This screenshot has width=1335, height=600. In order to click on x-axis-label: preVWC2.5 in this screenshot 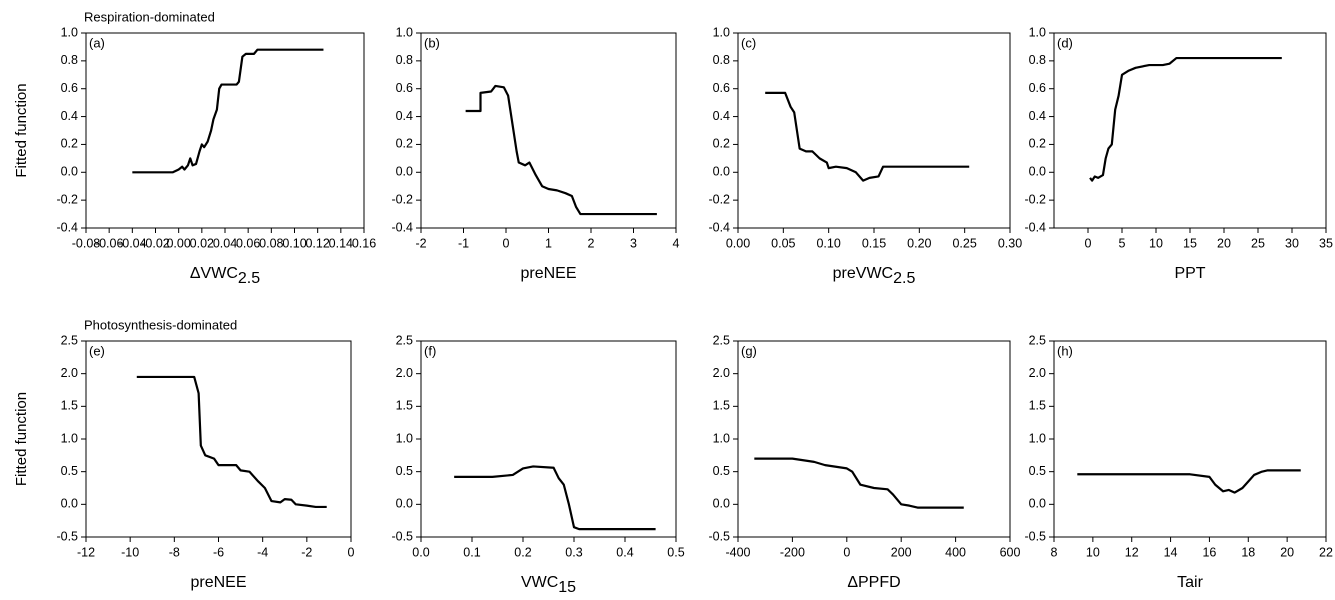, I will do `click(874, 276)`.